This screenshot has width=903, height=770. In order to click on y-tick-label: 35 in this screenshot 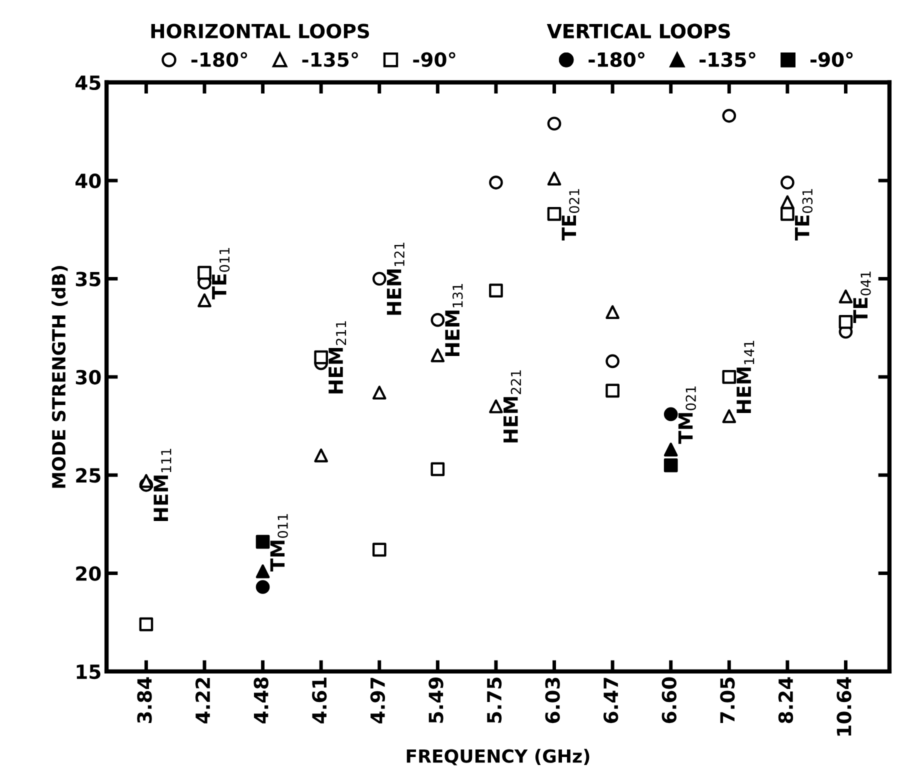, I will do `click(88, 279)`.